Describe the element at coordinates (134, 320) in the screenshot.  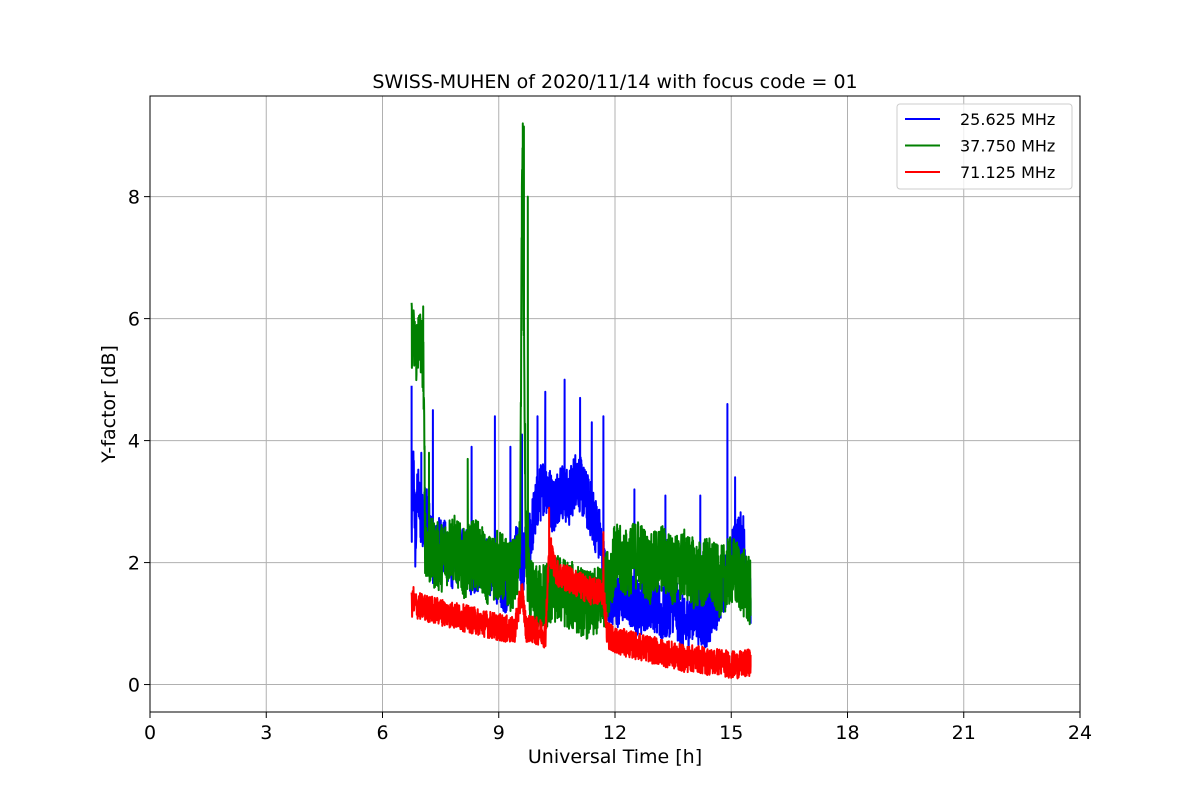
I see `y-tick-label: 6` at that location.